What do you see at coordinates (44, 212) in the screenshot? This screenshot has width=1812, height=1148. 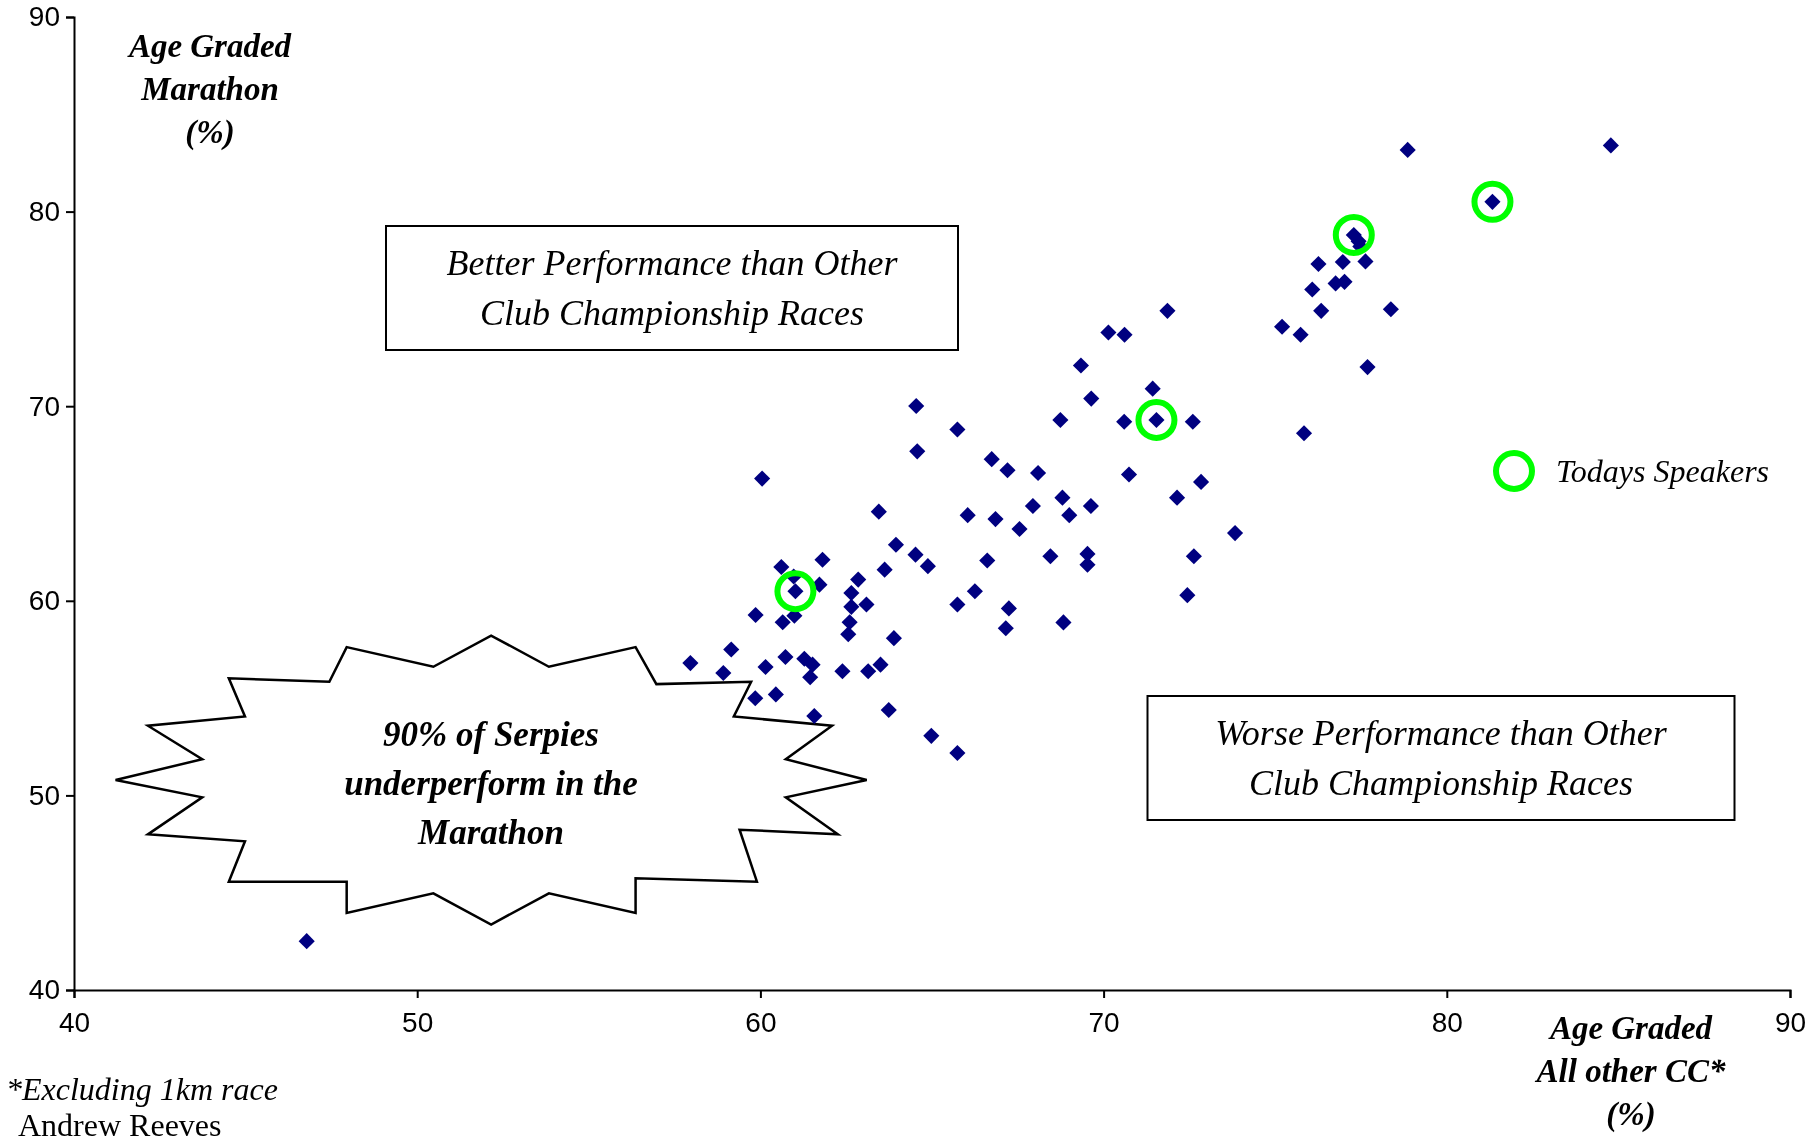 I see `y-tick-label: 80` at bounding box center [44, 212].